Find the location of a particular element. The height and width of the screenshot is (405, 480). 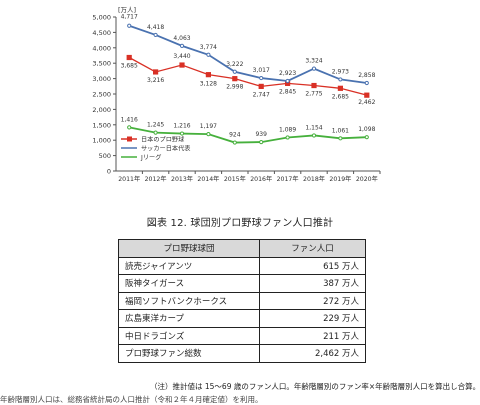

y-tick-label: 5,000 is located at coordinates (101, 18).